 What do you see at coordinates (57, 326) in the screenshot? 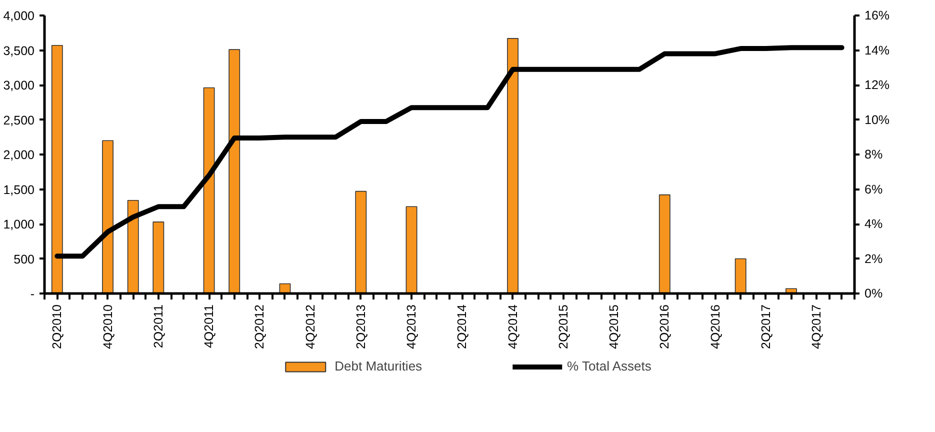
I see `x-tick-label: 2Q2010` at bounding box center [57, 326].